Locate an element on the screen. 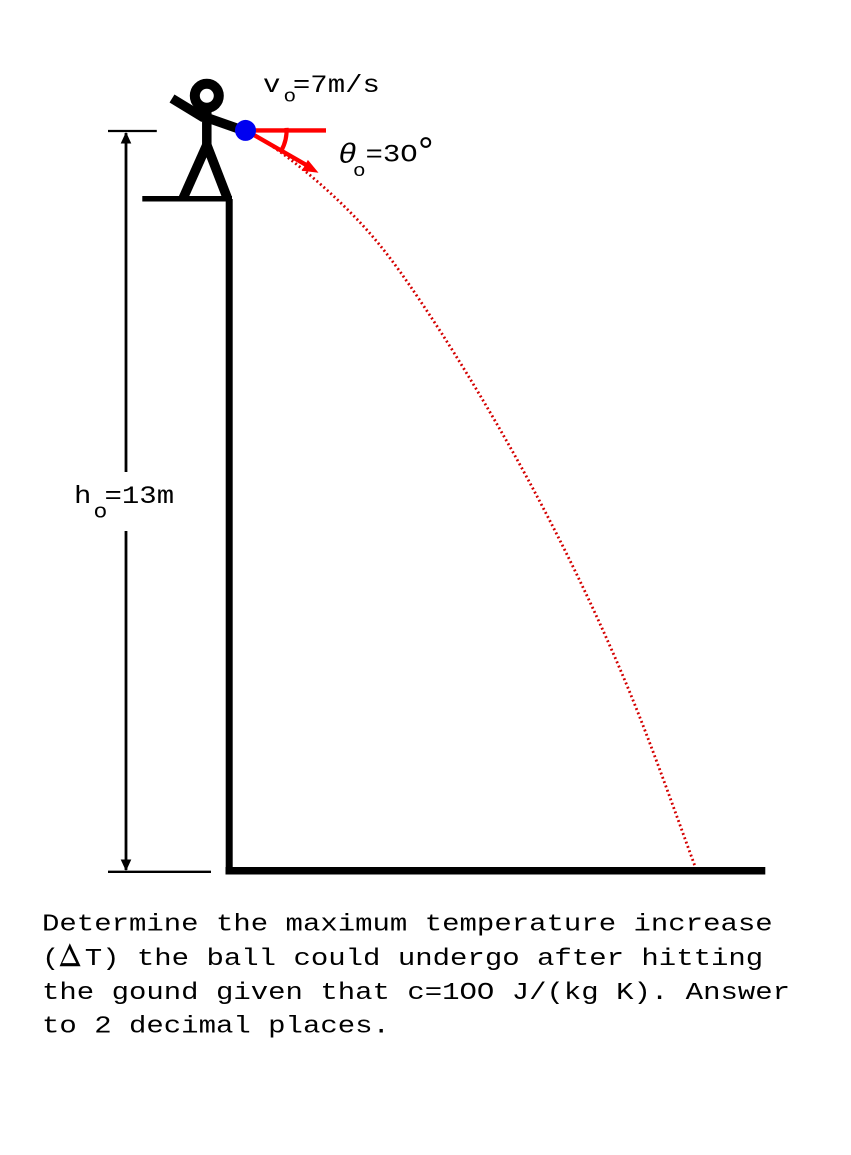  svg-text: h is located at coordinates (82, 497).